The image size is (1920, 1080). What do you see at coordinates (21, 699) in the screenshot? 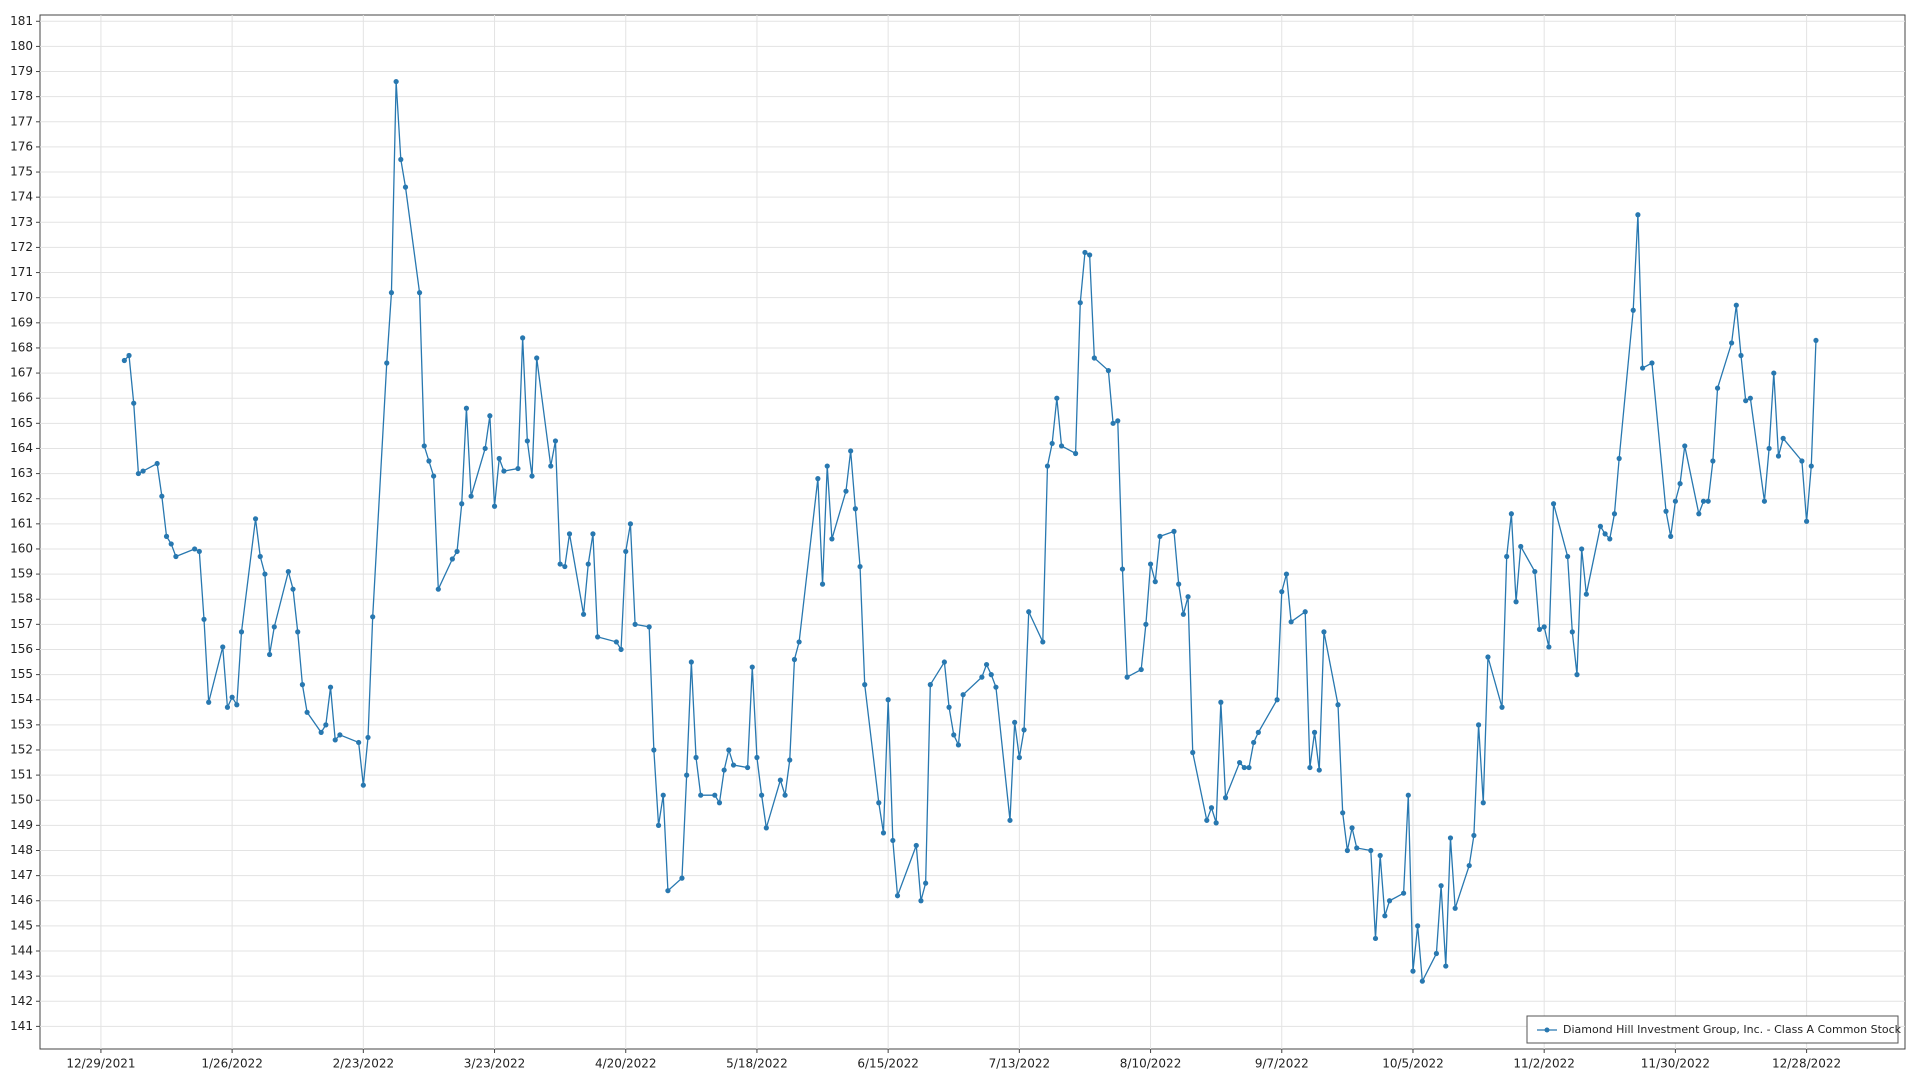
I see `y-tick-label: 154` at bounding box center [21, 699].